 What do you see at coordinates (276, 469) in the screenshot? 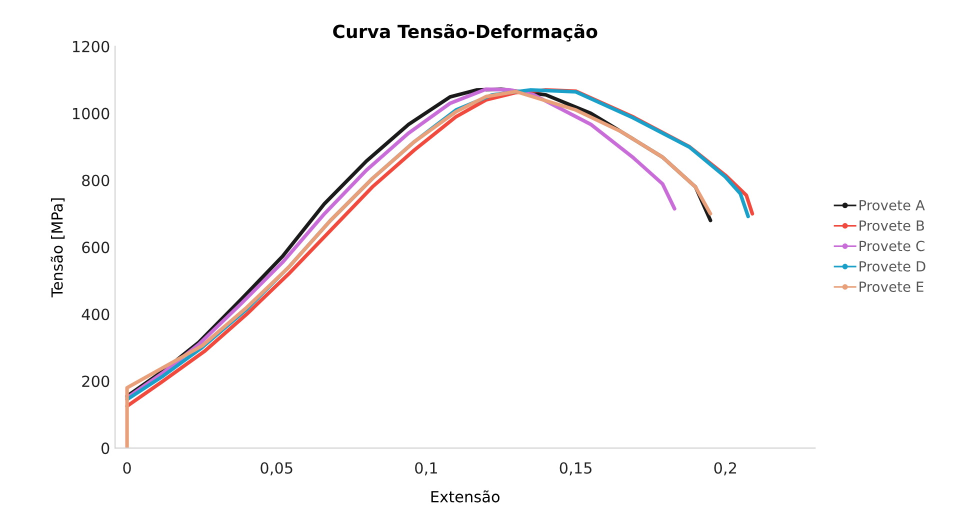
I see `x-tick-label: 0,05` at bounding box center [276, 469].